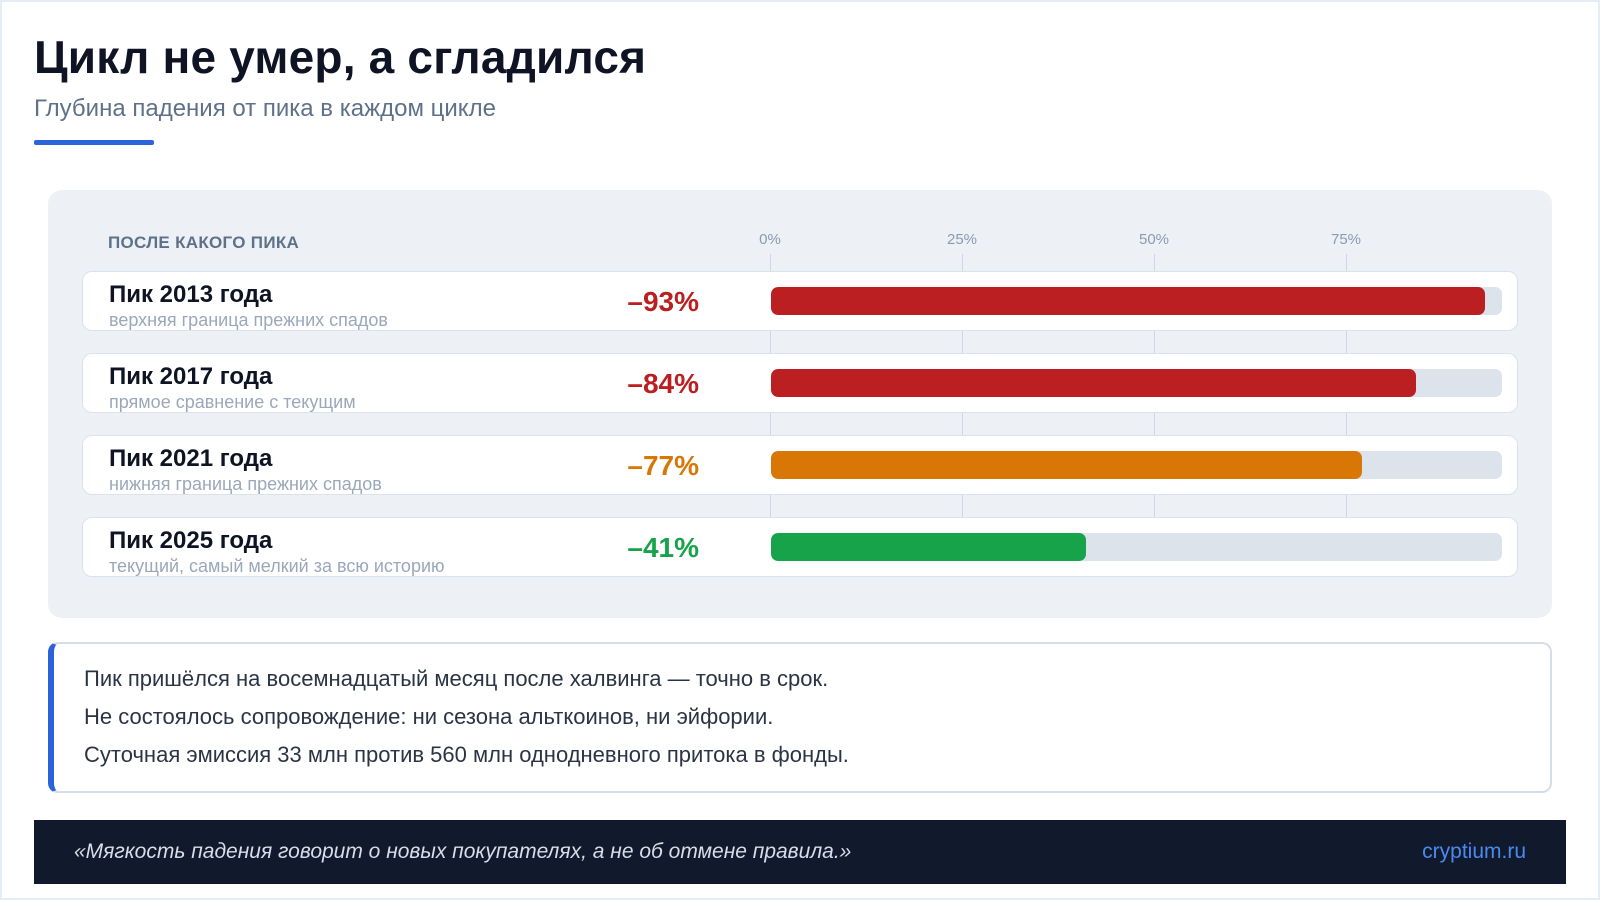  What do you see at coordinates (191, 458) in the screenshot?
I see `row-label: Пик 2021 года` at bounding box center [191, 458].